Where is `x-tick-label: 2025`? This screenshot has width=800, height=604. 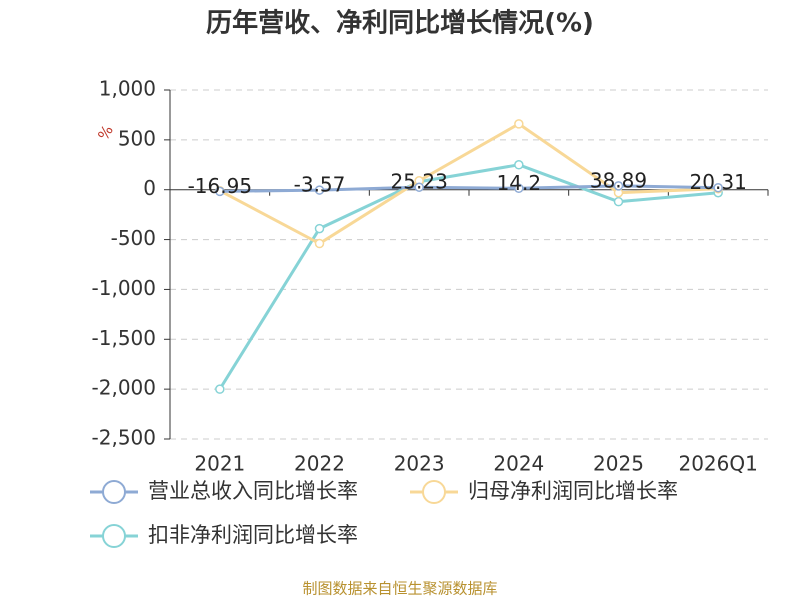
x-tick-label: 2025 is located at coordinates (618, 464).